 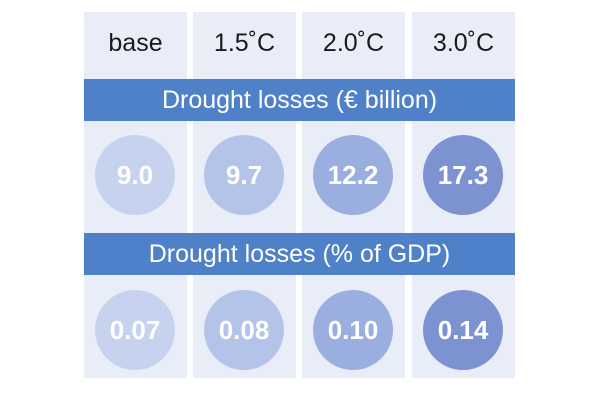 What do you see at coordinates (353, 175) in the screenshot?
I see `value-circle-billion-2-0c: 12.2` at bounding box center [353, 175].